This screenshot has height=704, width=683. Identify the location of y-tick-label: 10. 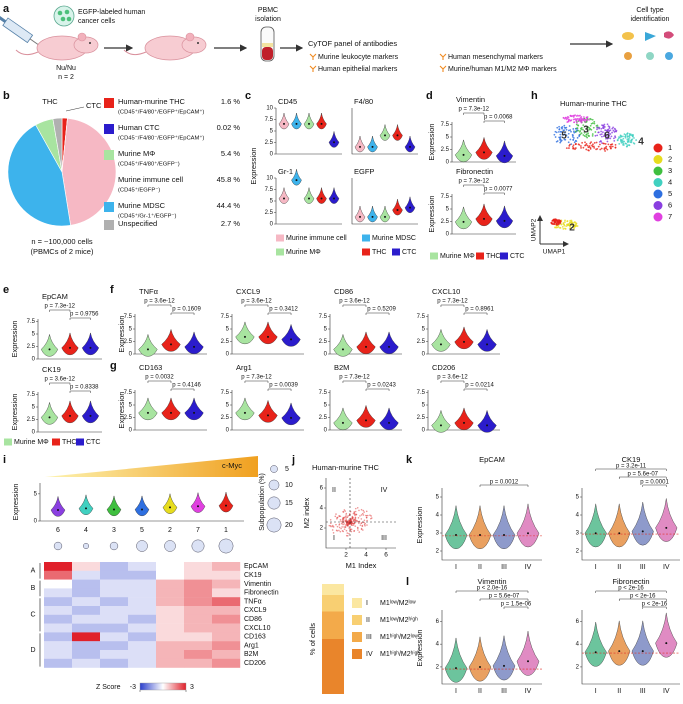
(269, 179).